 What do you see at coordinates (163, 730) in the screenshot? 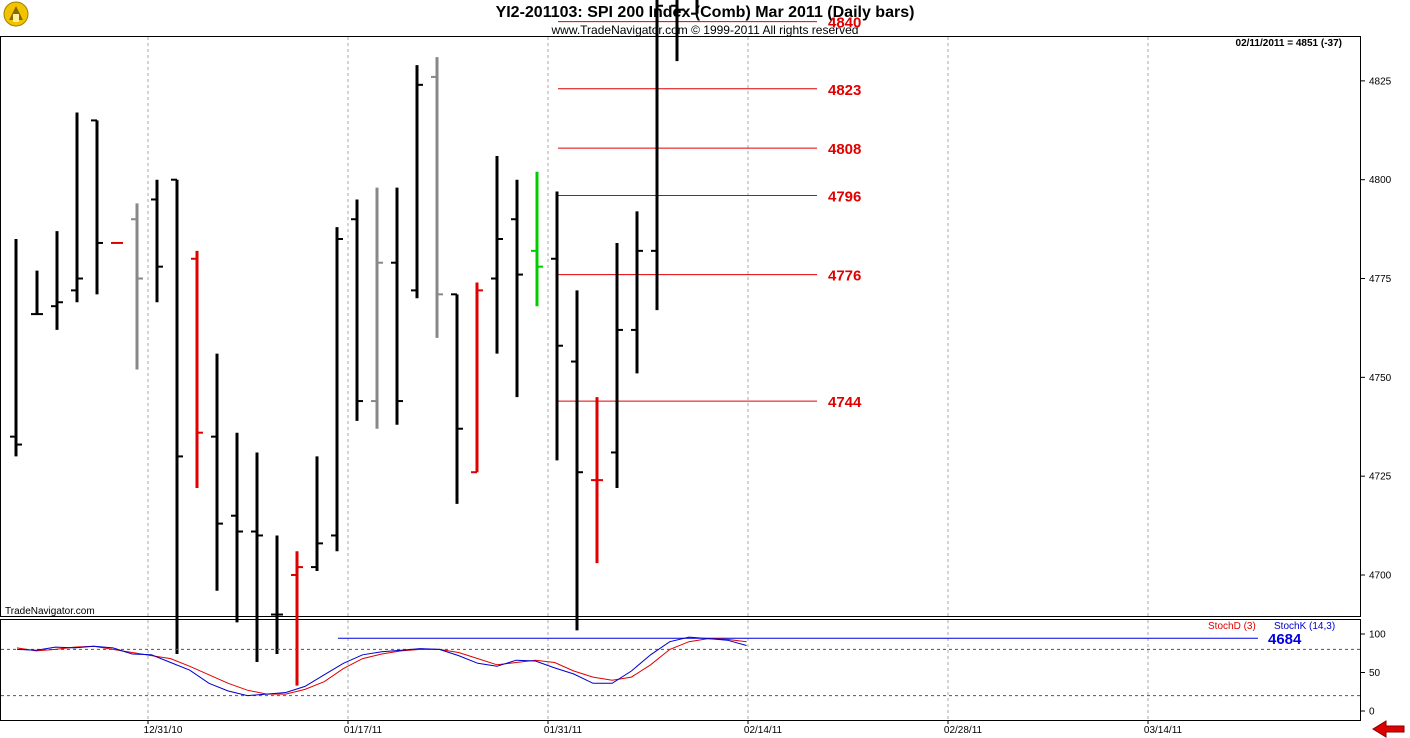
I see `x-tick-label: 12/31/10` at bounding box center [163, 730].